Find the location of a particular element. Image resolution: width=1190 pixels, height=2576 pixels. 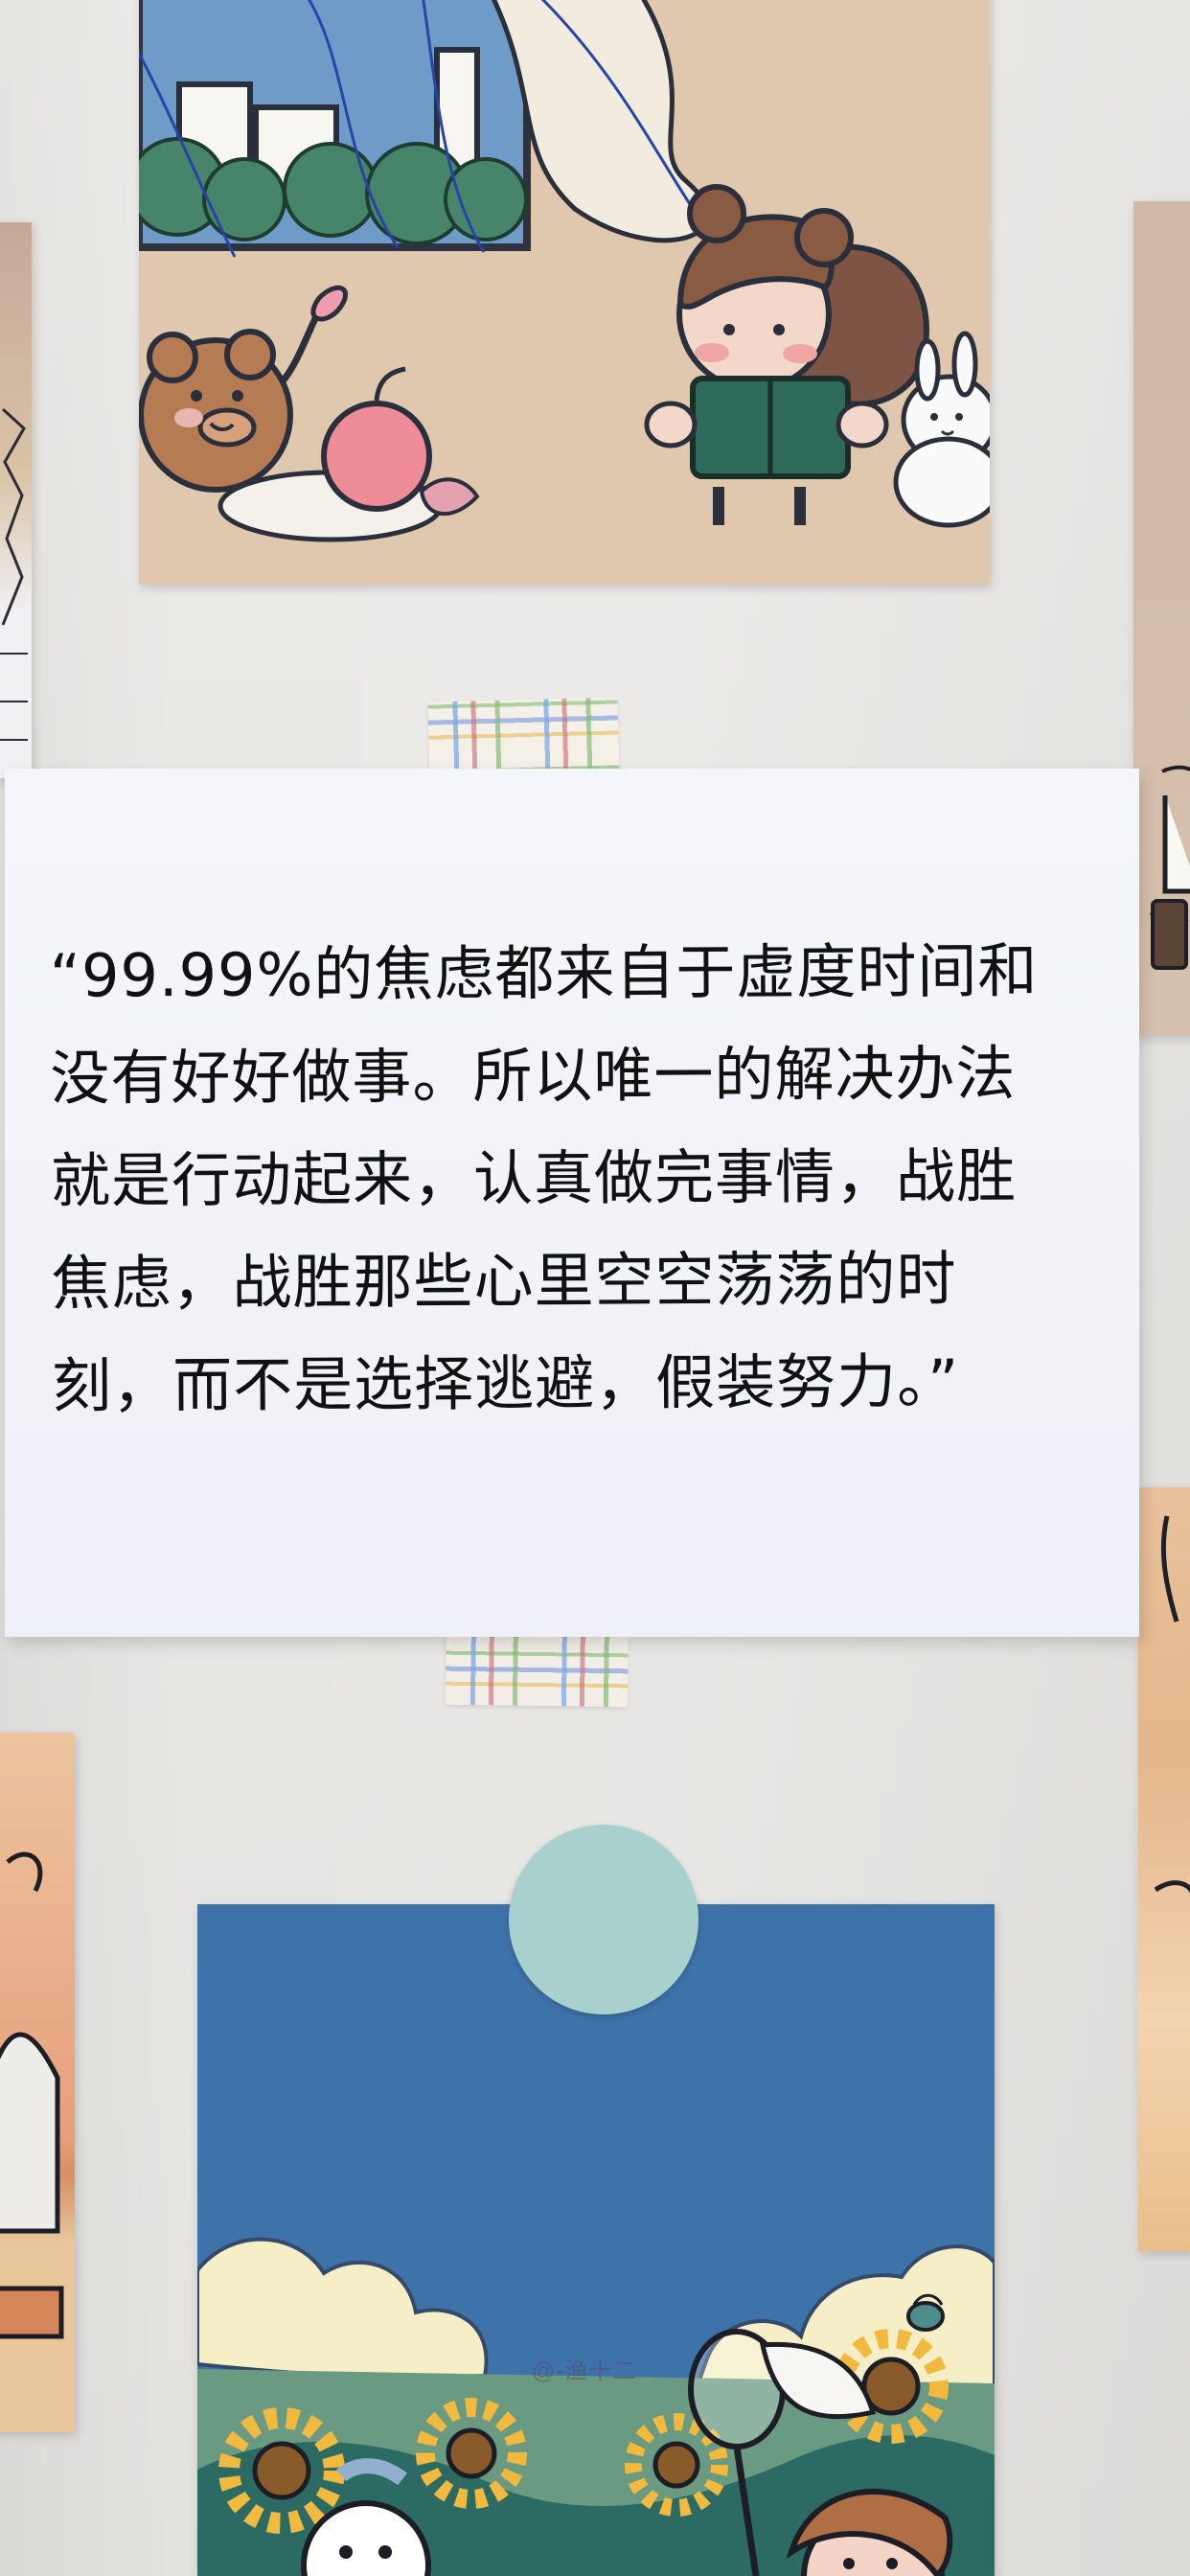

bunny-icon is located at coordinates (942, 429).